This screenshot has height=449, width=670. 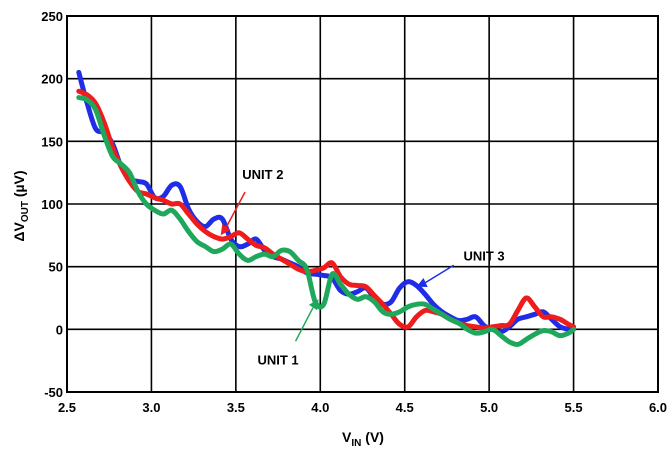 I want to click on y-axis-label-prefix: ΔV, so click(x=19, y=232).